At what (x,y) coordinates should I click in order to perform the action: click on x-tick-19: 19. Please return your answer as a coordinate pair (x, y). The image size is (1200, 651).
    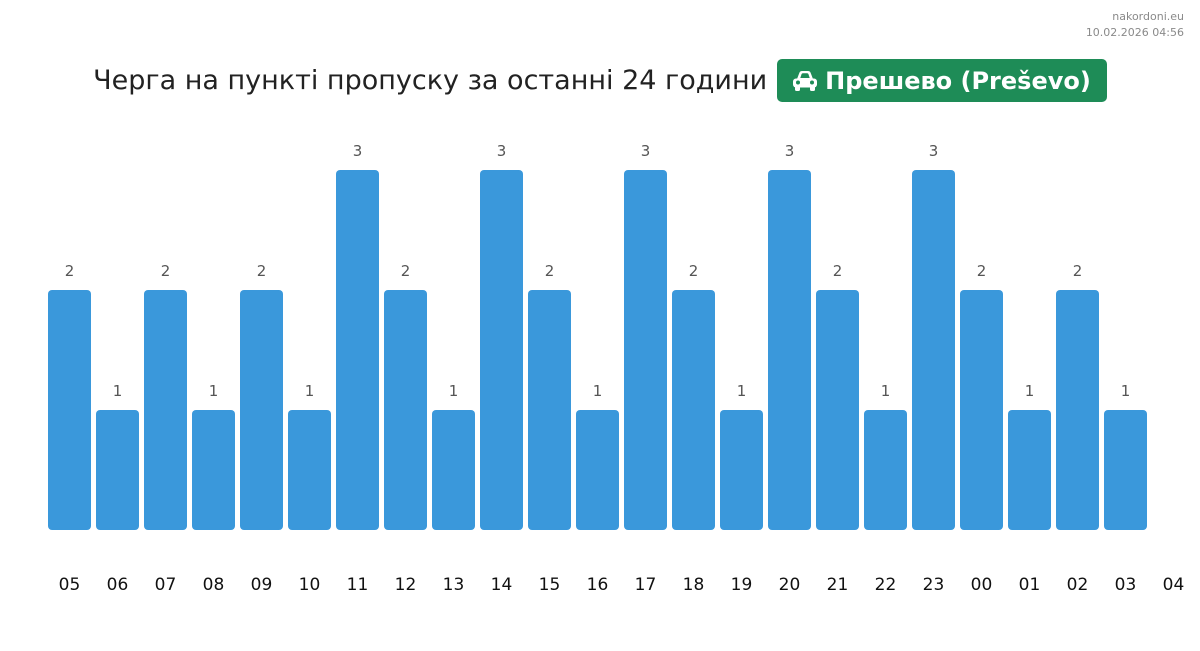
    Looking at the image, I should click on (742, 585).